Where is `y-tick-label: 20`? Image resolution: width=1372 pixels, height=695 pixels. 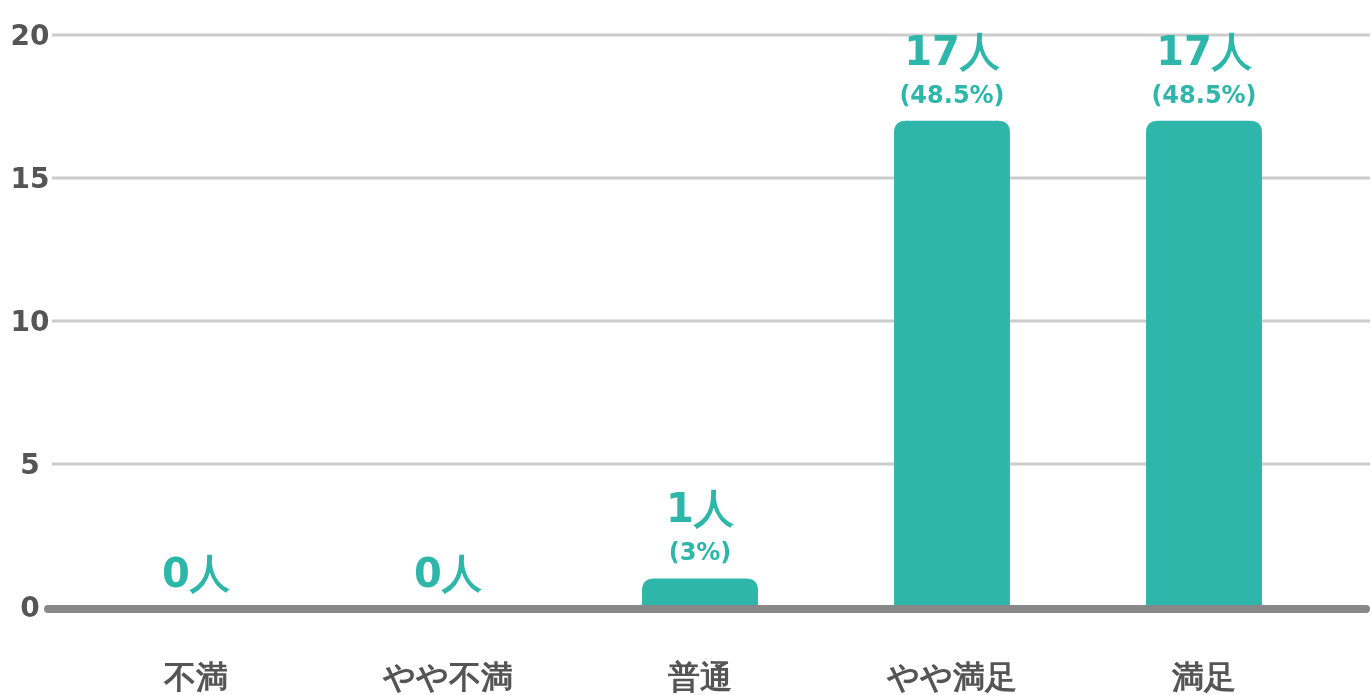 y-tick-label: 20 is located at coordinates (30, 35).